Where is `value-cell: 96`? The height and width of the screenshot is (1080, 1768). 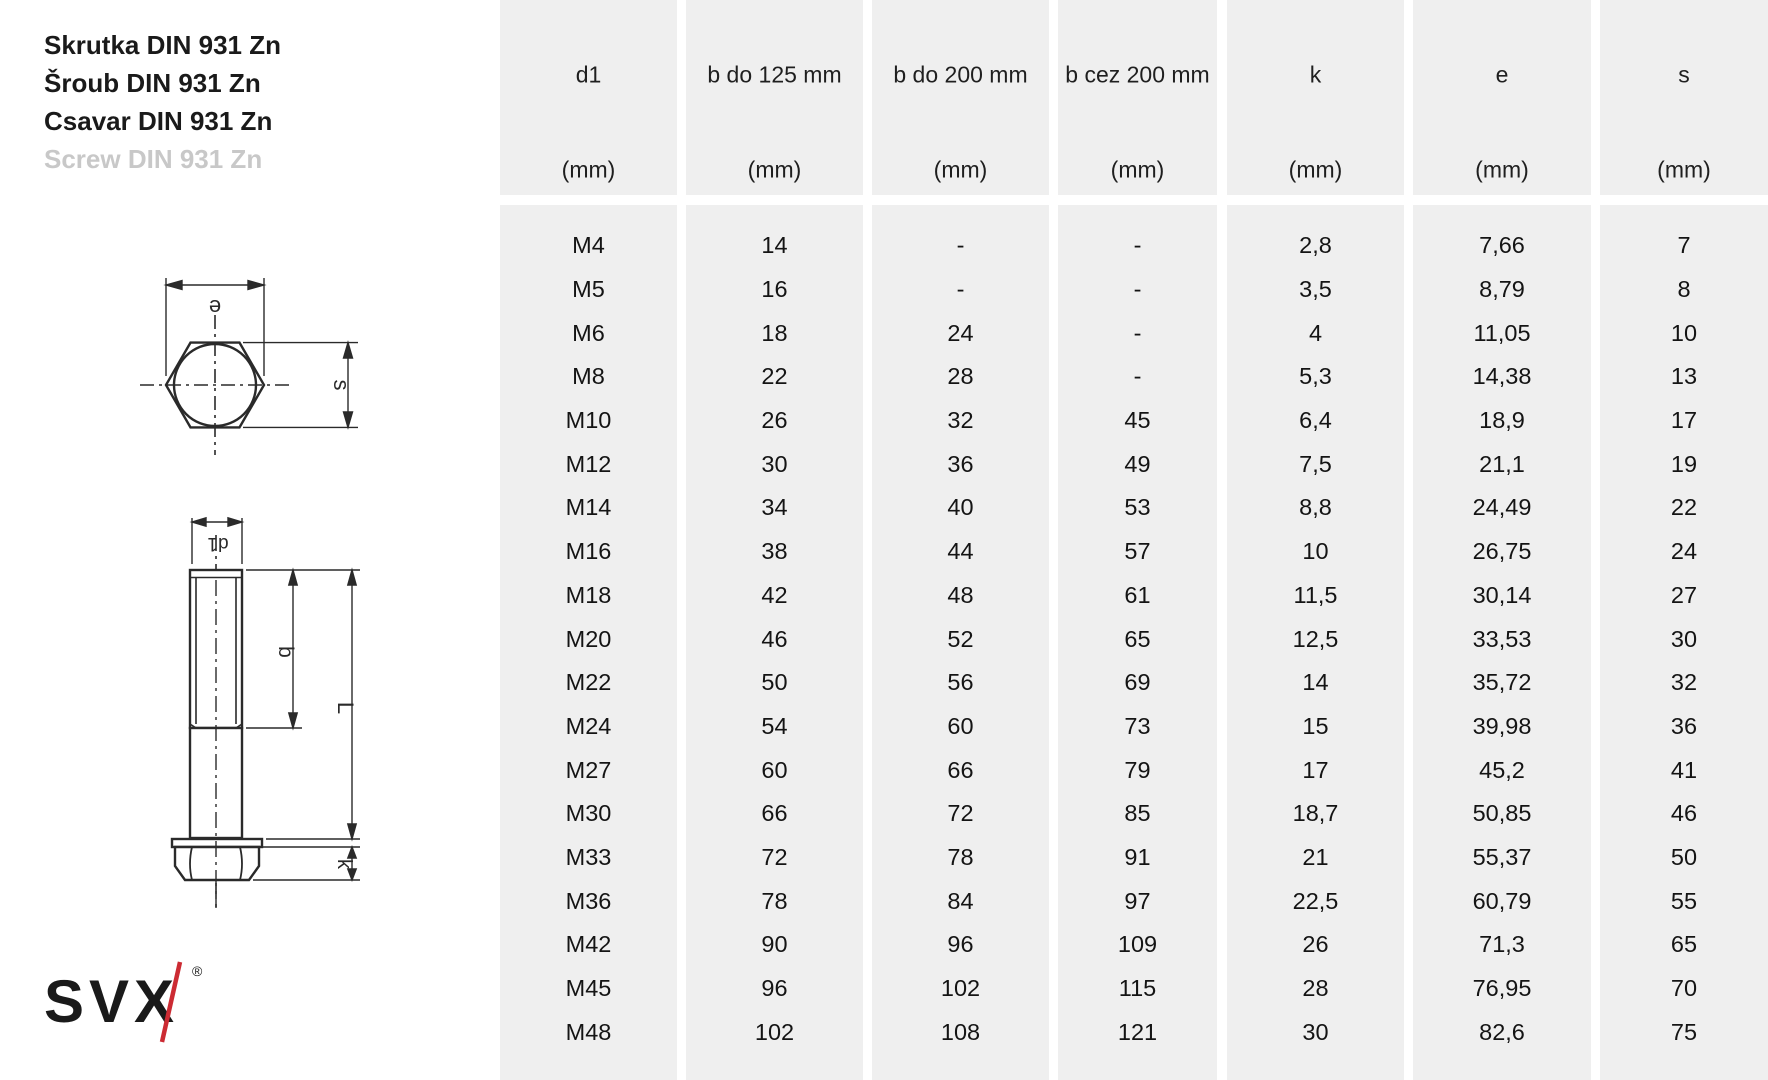 value-cell: 96 is located at coordinates (774, 988).